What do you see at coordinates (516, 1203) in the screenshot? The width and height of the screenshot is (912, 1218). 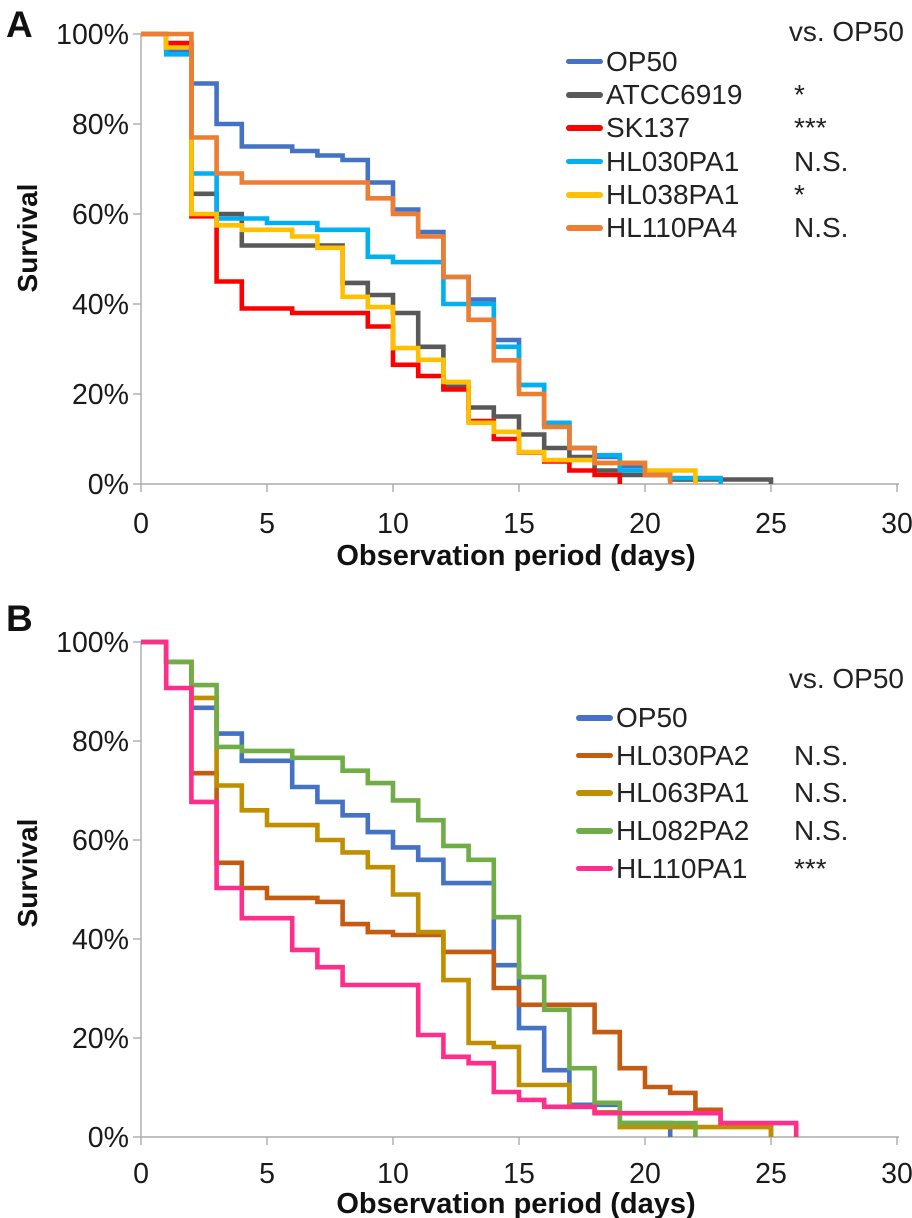 I see `panel-b-x-axis-title: Observation period (days)` at bounding box center [516, 1203].